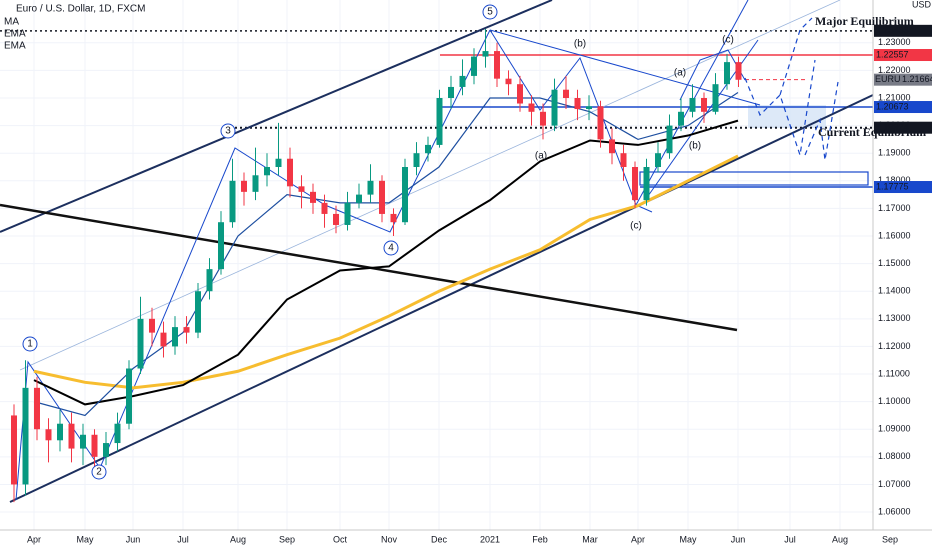 Image resolution: width=932 pixels, height=550 pixels. Describe the element at coordinates (894, 456) in the screenshot. I see `y-tick-label: 1.08000` at that location.